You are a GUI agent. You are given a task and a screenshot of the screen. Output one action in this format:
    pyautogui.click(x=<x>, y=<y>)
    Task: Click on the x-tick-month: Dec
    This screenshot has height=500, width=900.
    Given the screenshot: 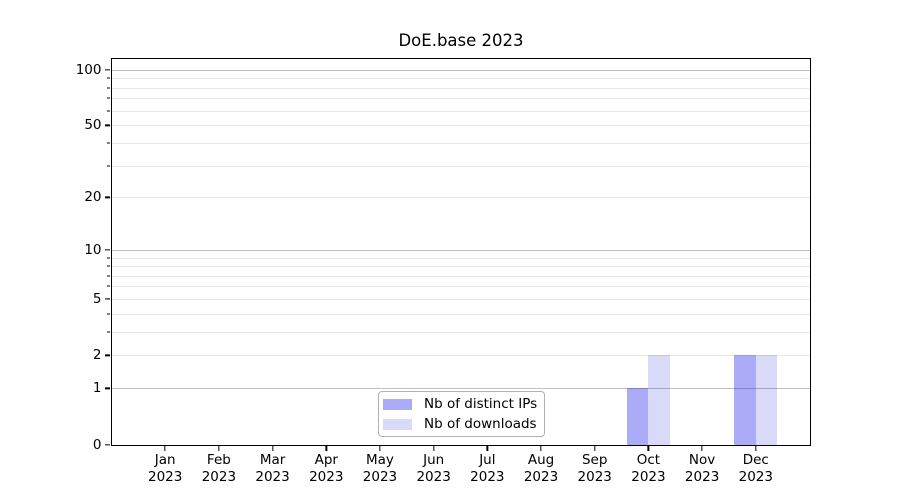 What is the action you would take?
    pyautogui.click(x=755, y=459)
    